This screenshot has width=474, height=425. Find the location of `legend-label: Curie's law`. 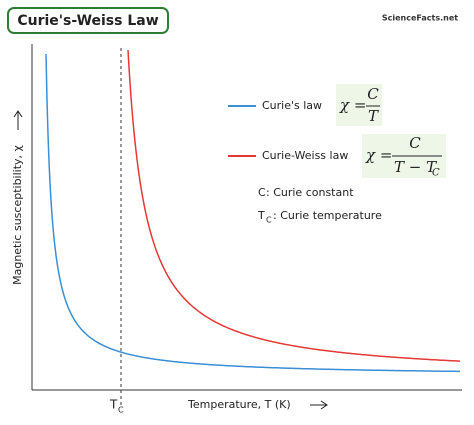

legend-label: Curie's law is located at coordinates (292, 105).